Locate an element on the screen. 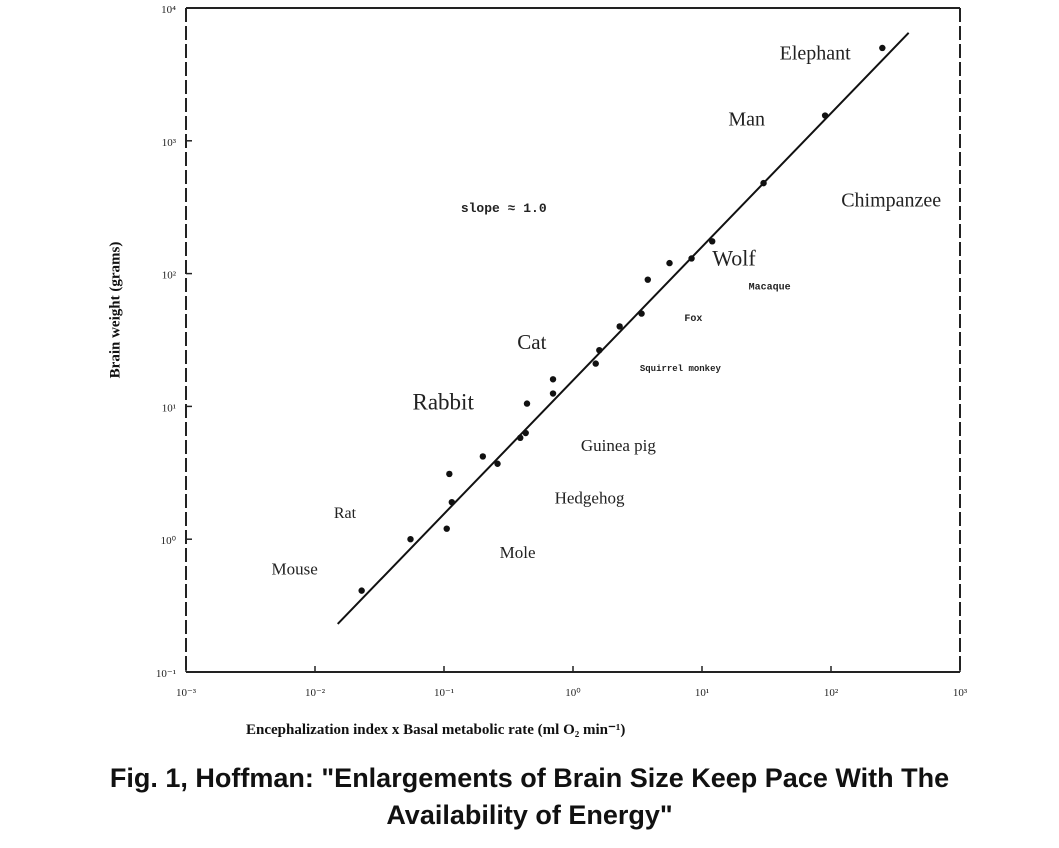 The image size is (1059, 848). animal-label: Elephant is located at coordinates (816, 53).